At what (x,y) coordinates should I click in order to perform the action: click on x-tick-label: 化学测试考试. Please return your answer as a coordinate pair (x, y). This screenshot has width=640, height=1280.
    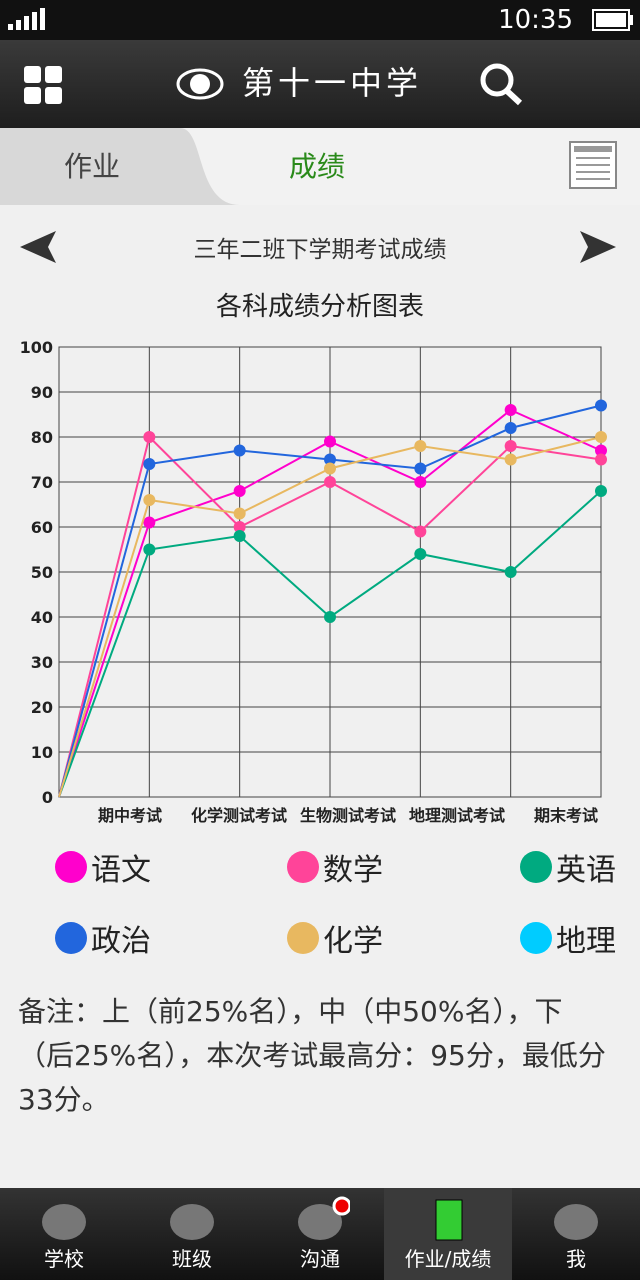
    Looking at the image, I should click on (239, 815).